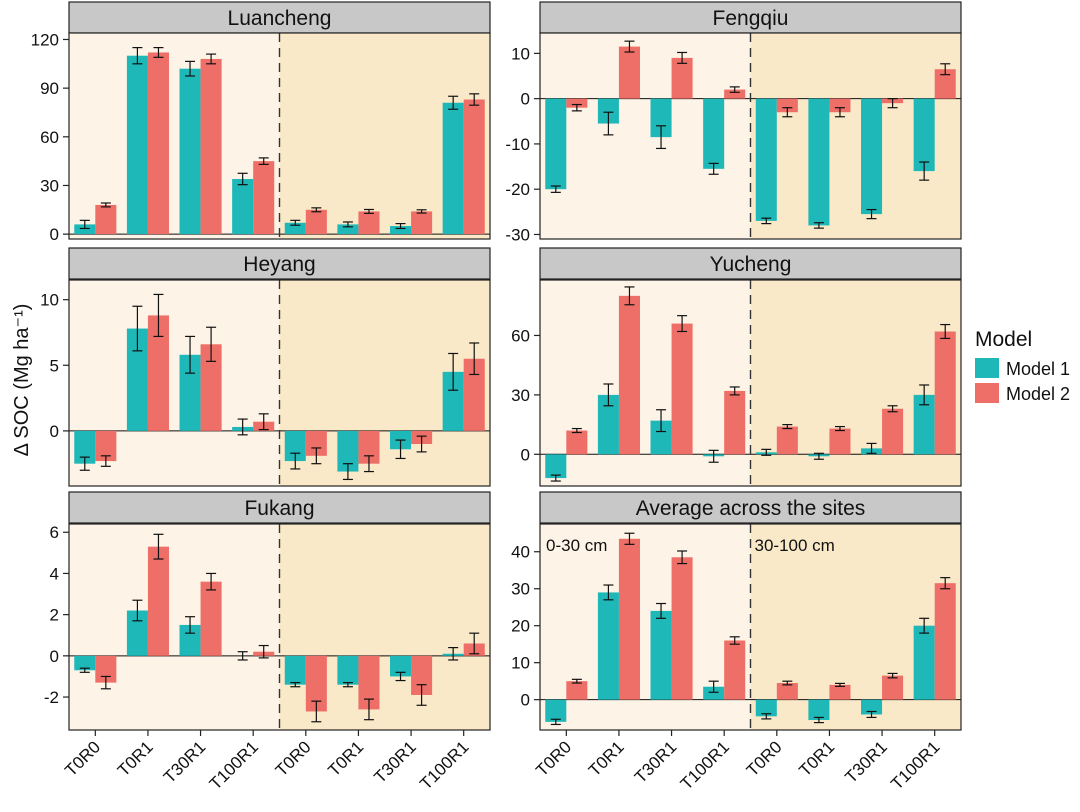  What do you see at coordinates (54, 234) in the screenshot?
I see `y-tick-label: 0` at bounding box center [54, 234].